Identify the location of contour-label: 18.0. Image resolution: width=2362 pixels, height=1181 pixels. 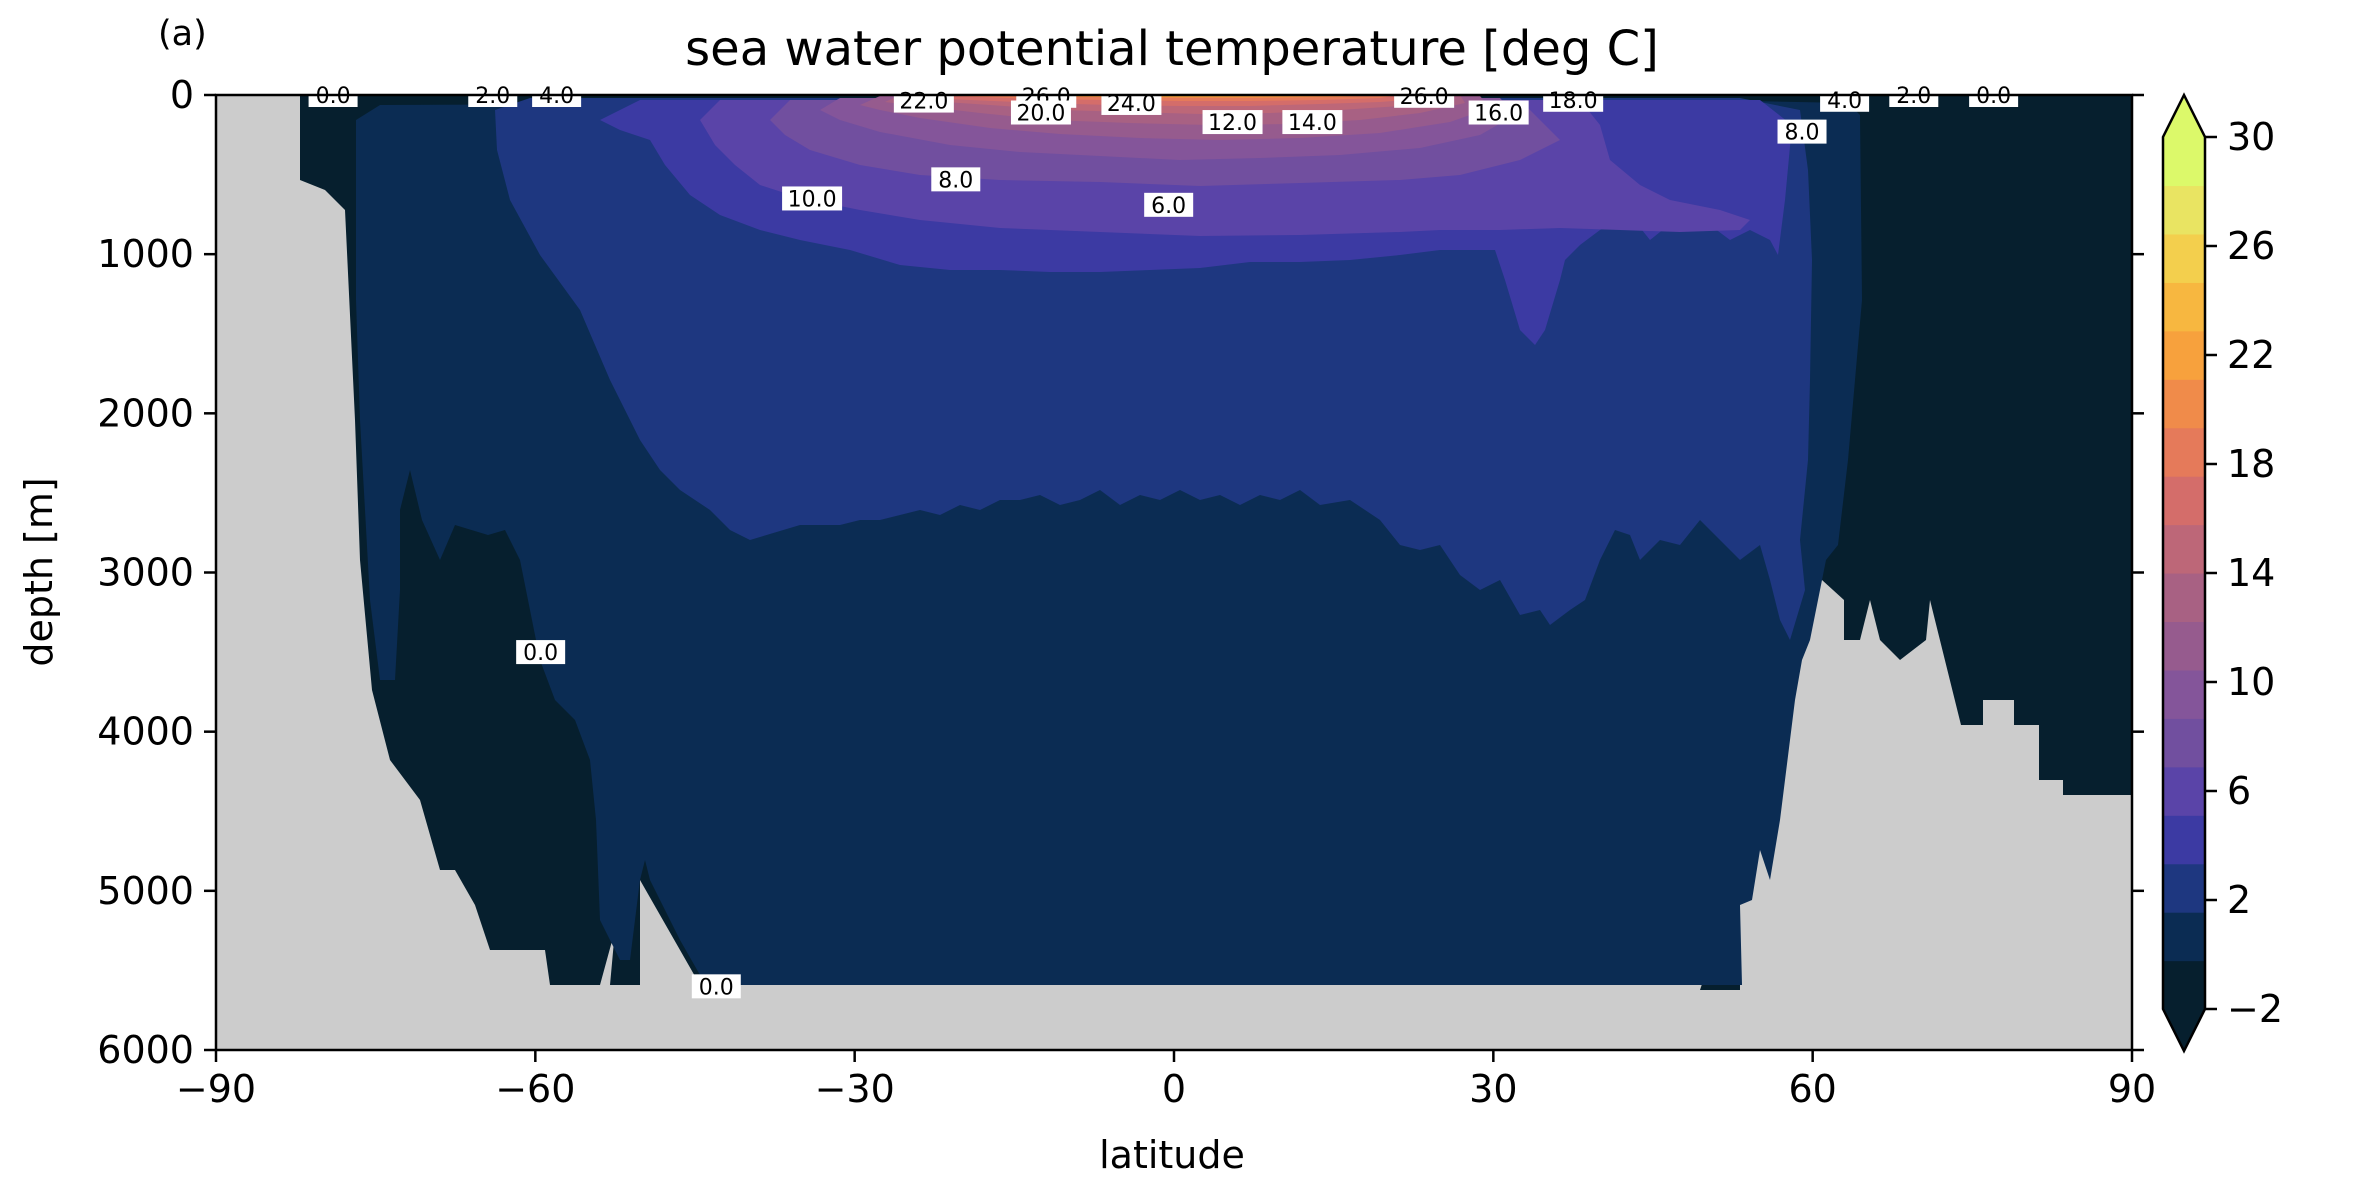
(1573, 101).